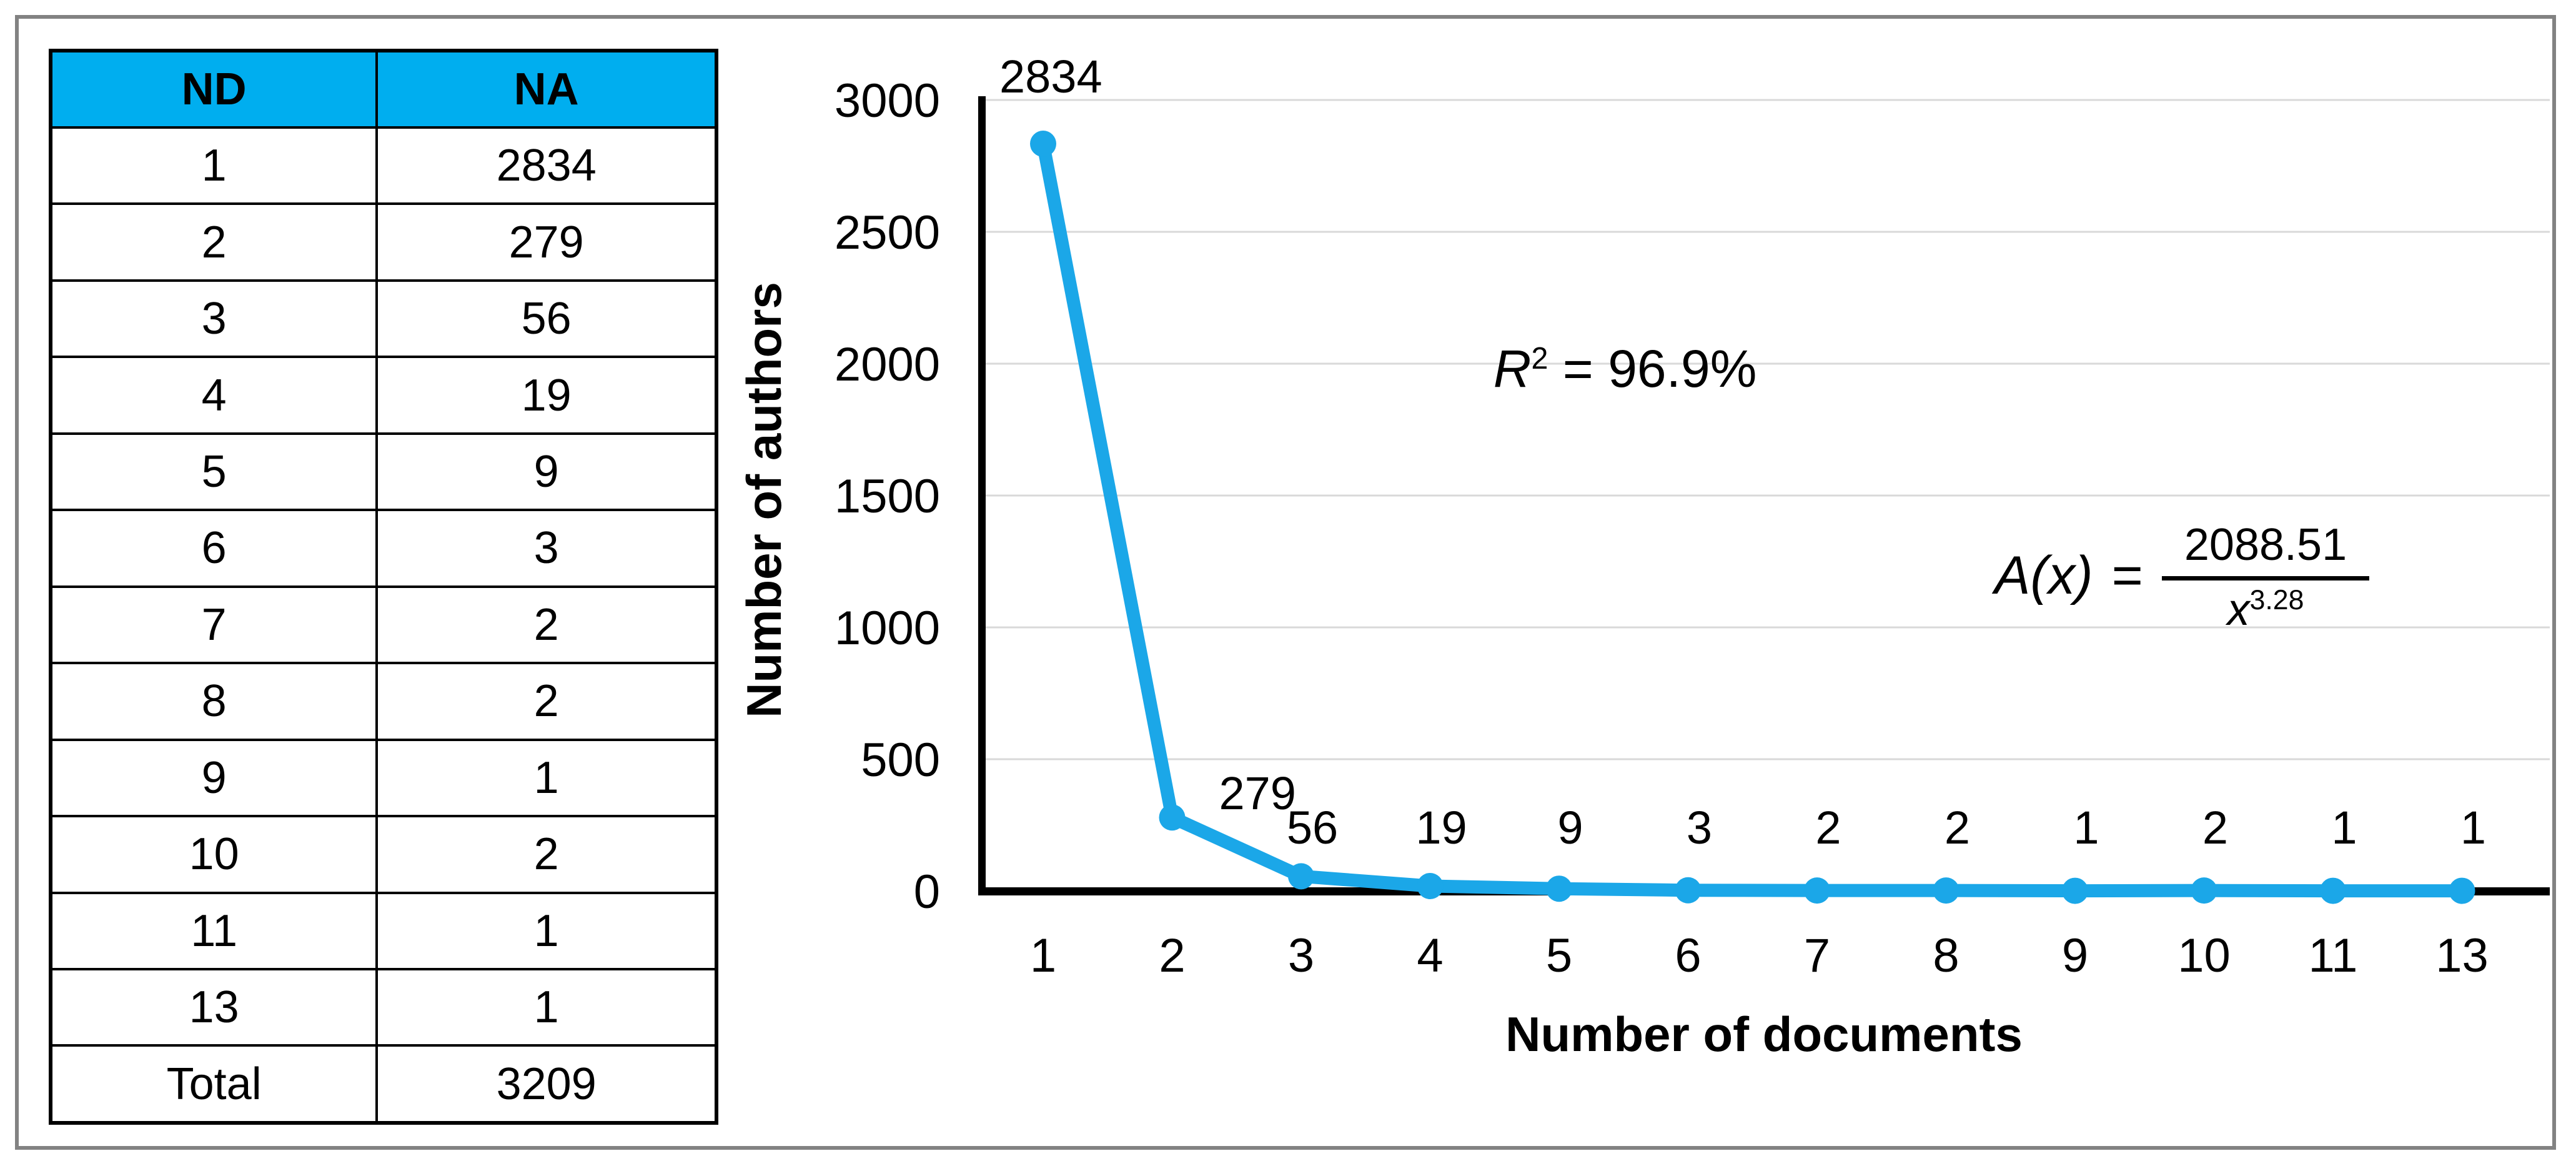 The height and width of the screenshot is (1166, 2576). What do you see at coordinates (214, 702) in the screenshot?
I see `table-cell: 8` at bounding box center [214, 702].